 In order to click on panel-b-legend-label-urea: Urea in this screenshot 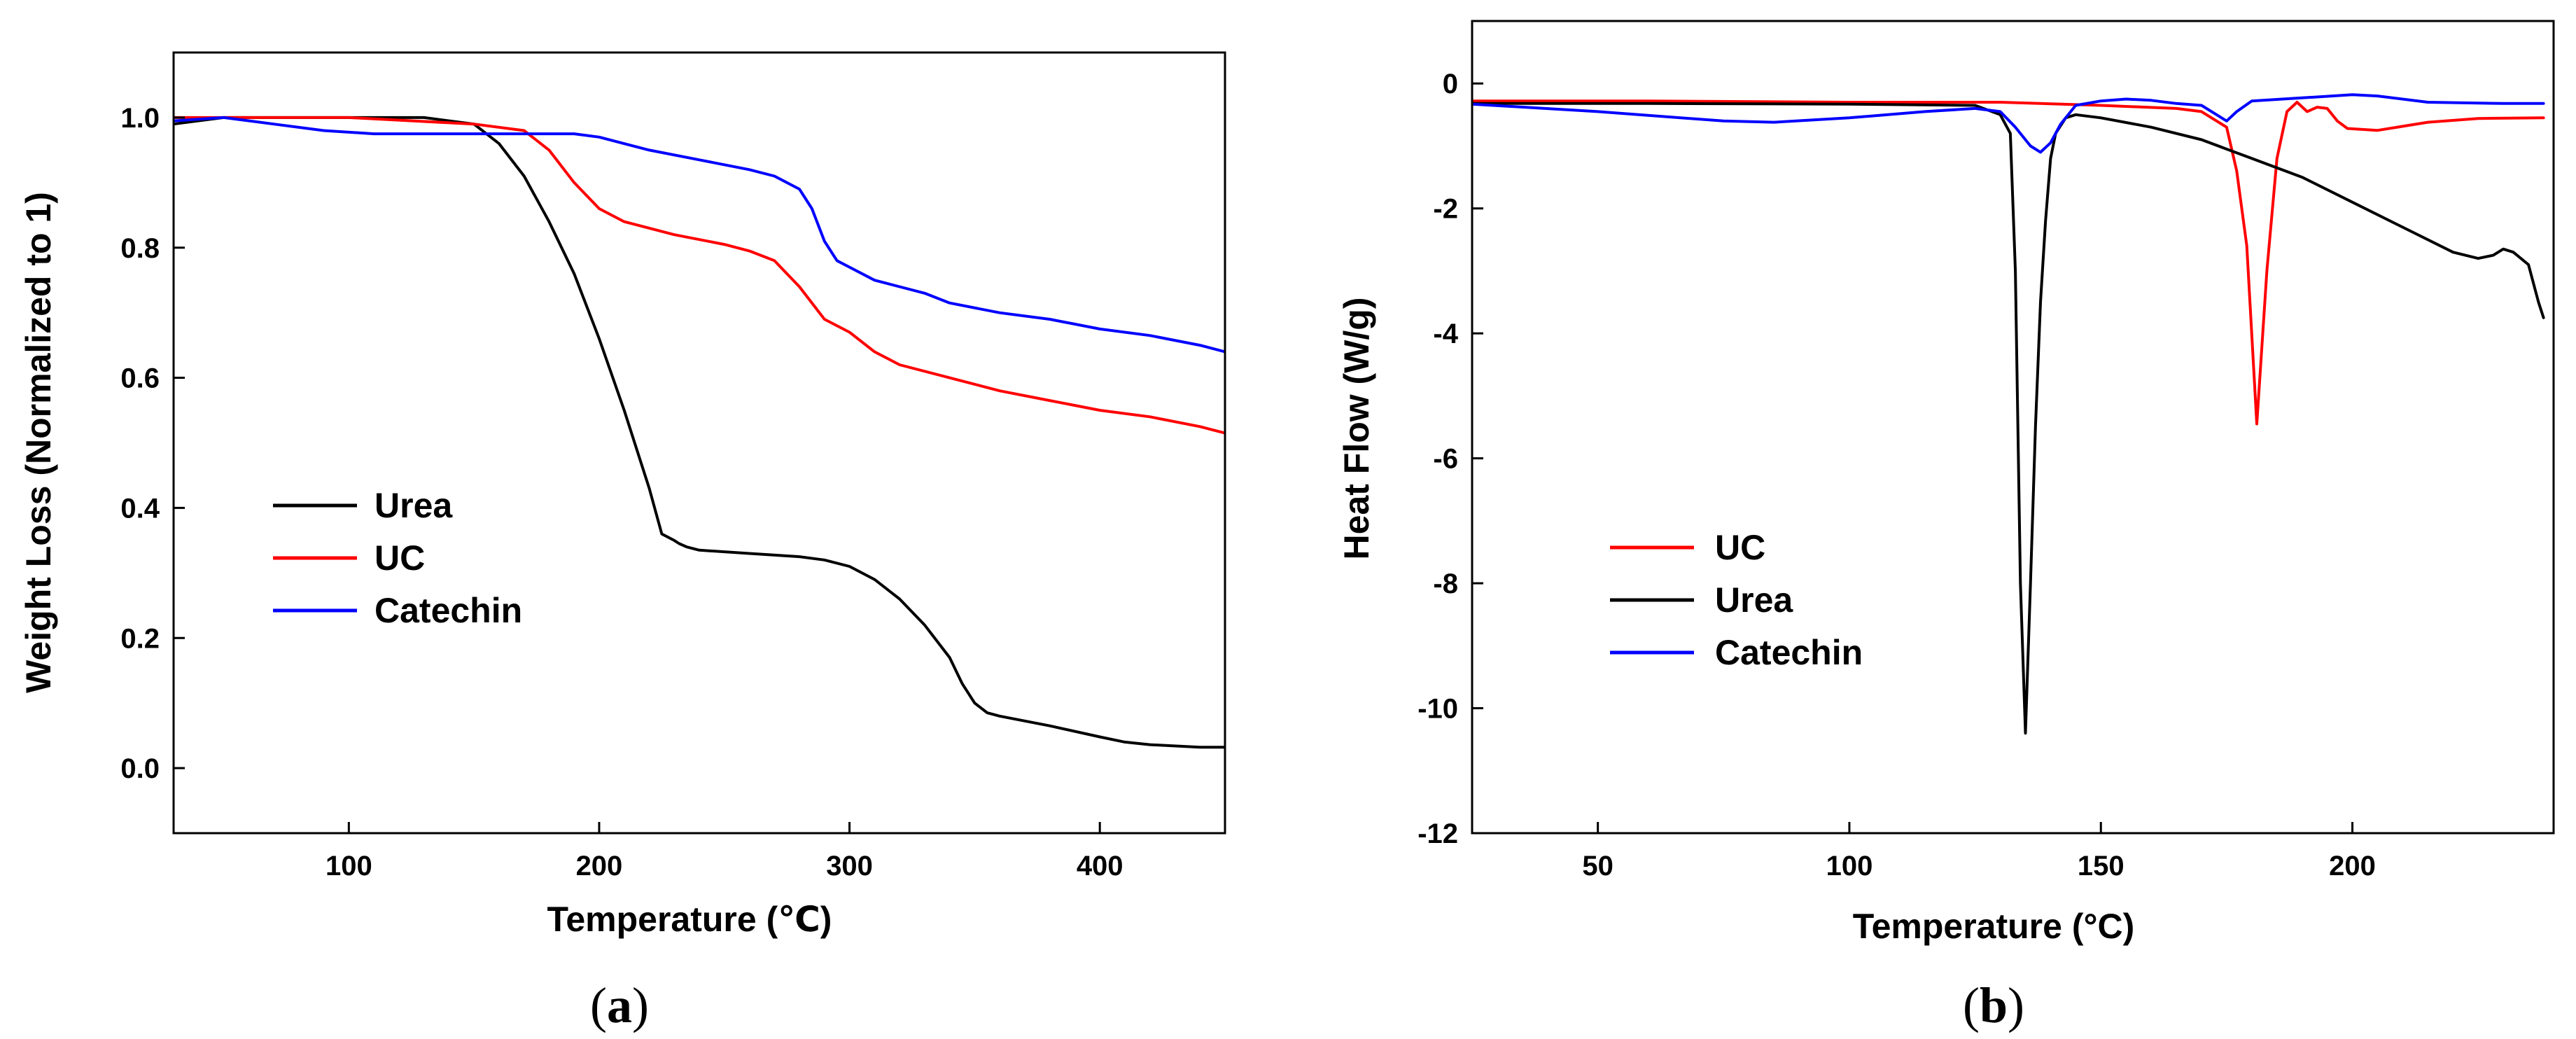, I will do `click(1754, 600)`.